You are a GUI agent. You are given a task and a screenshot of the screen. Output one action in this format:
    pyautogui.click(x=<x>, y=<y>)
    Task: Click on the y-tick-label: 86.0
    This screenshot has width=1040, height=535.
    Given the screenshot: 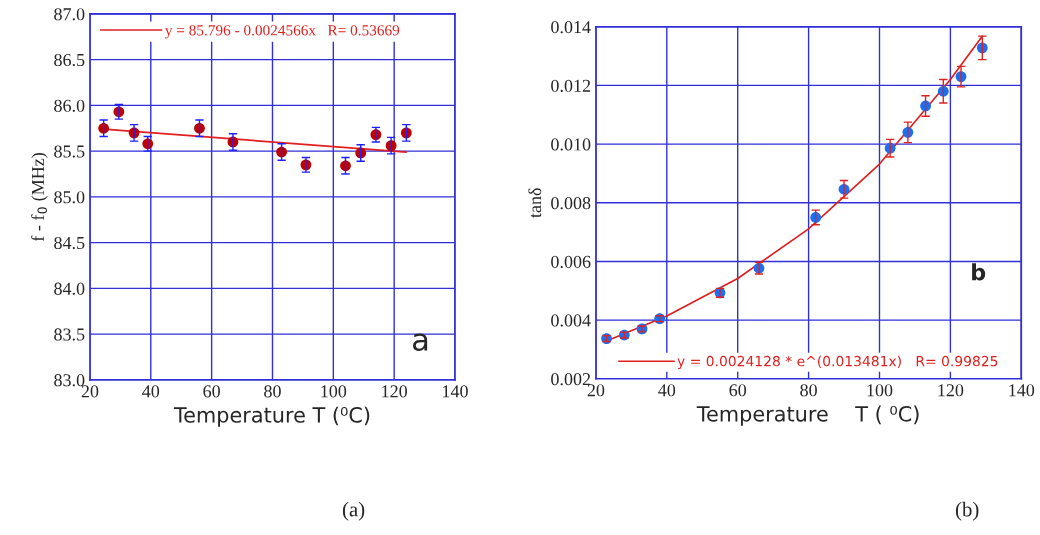 What is the action you would take?
    pyautogui.click(x=69, y=105)
    